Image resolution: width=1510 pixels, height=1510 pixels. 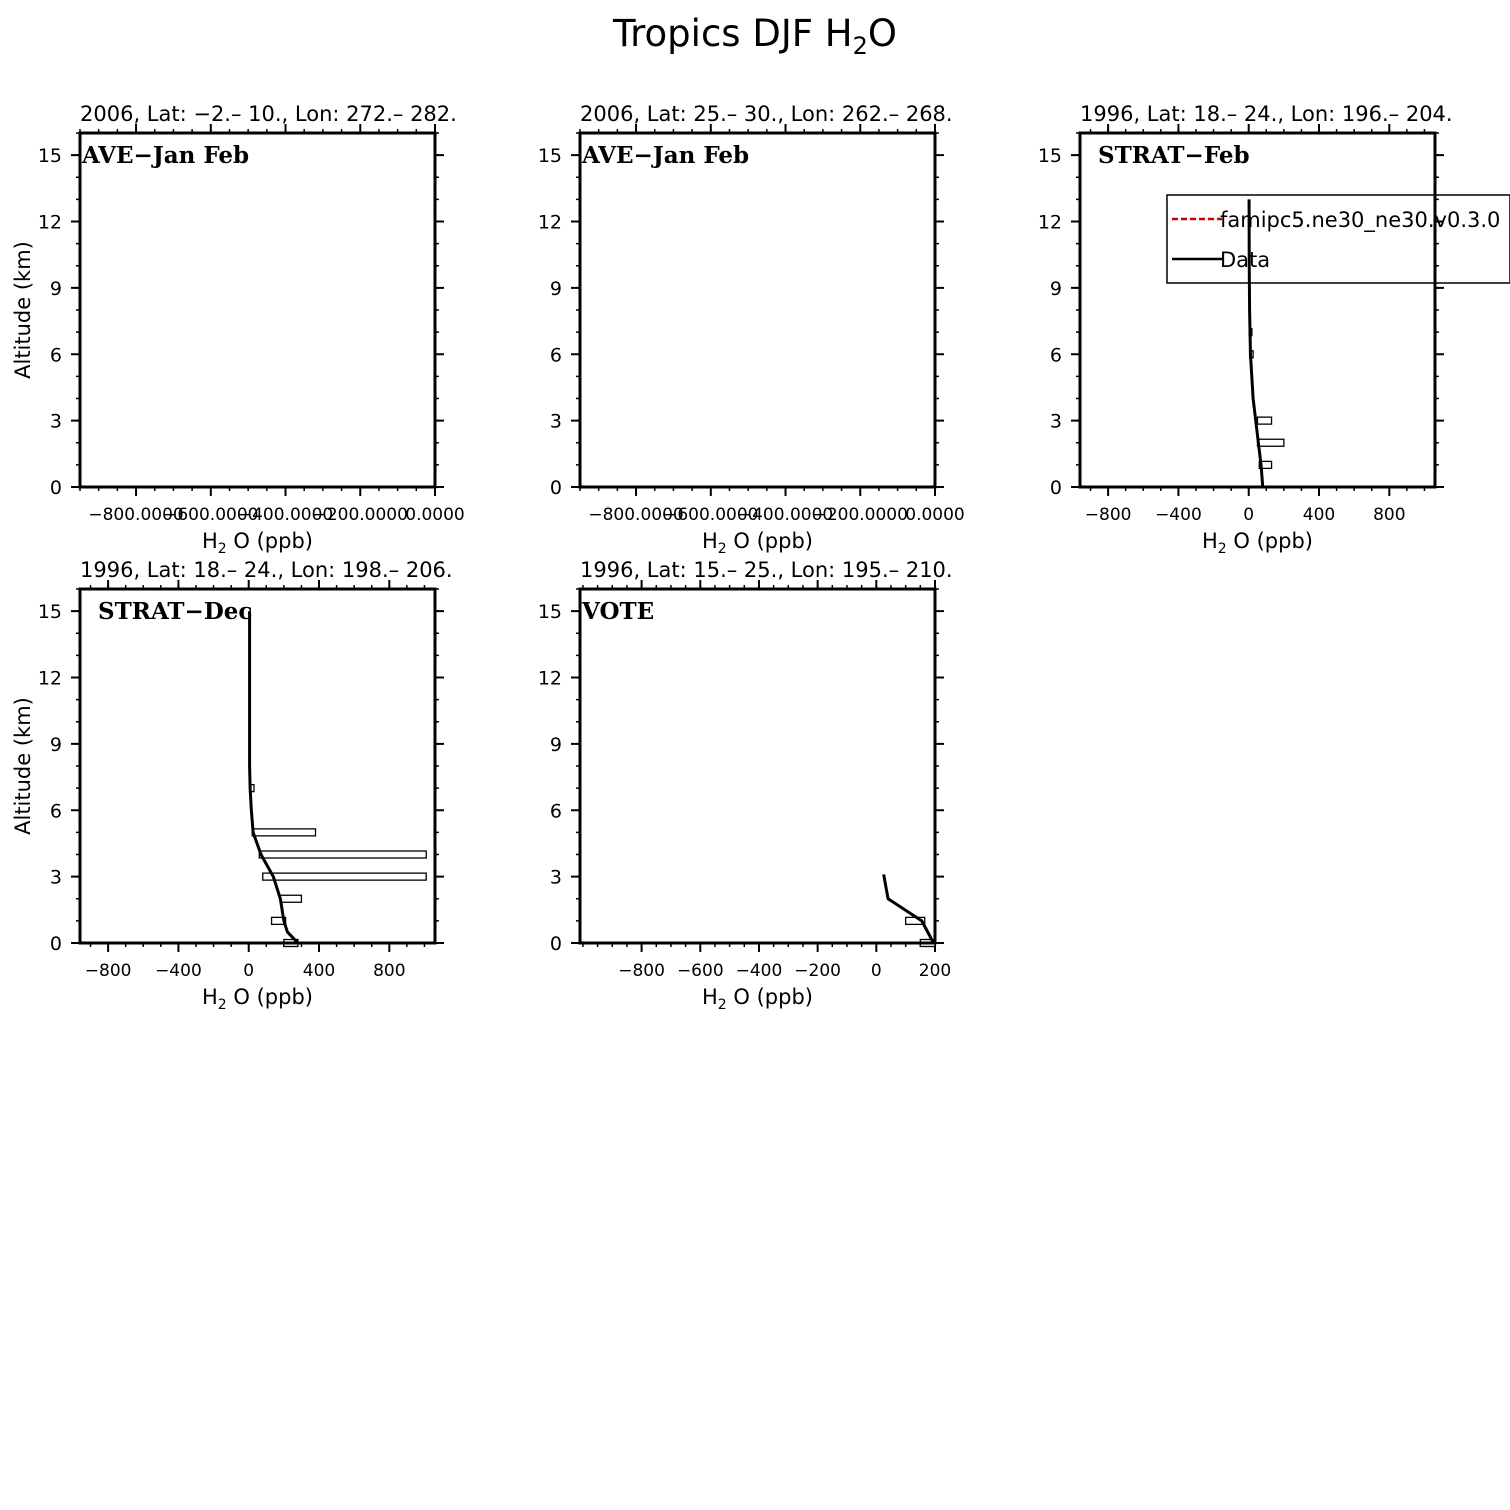 I want to click on panel-title: 2006, Lat: −2.– 10., Lon: 272.– 282., so click(x=268, y=114).